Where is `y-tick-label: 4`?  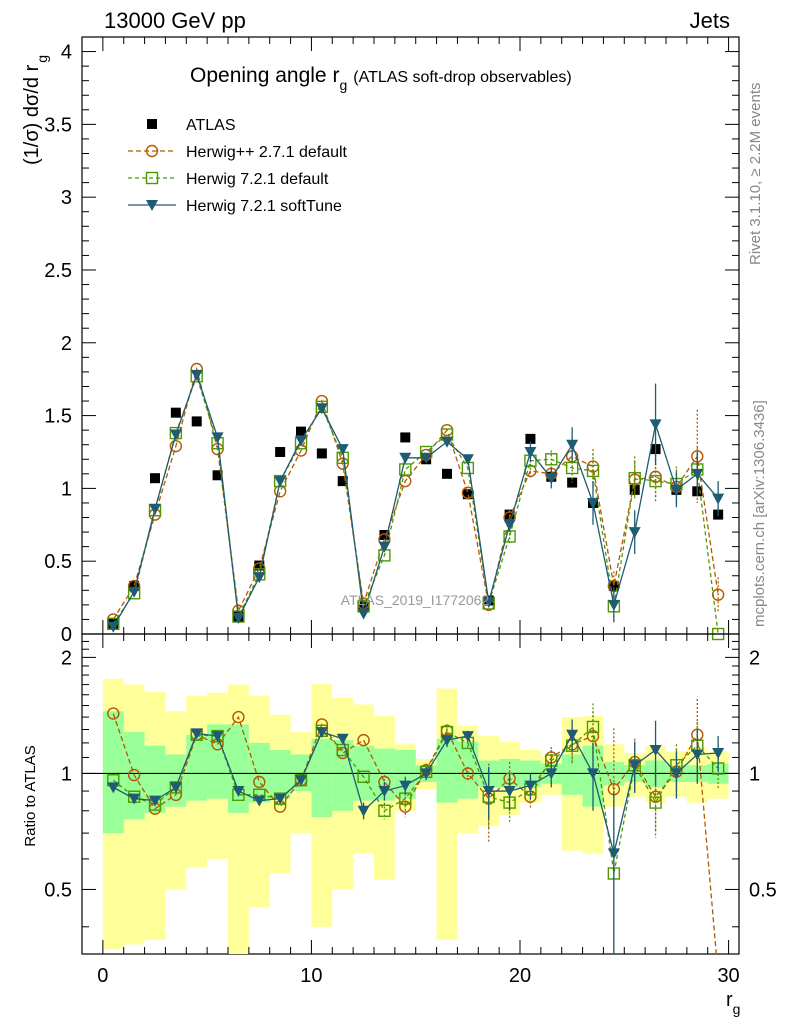
y-tick-label: 4 is located at coordinates (66, 53).